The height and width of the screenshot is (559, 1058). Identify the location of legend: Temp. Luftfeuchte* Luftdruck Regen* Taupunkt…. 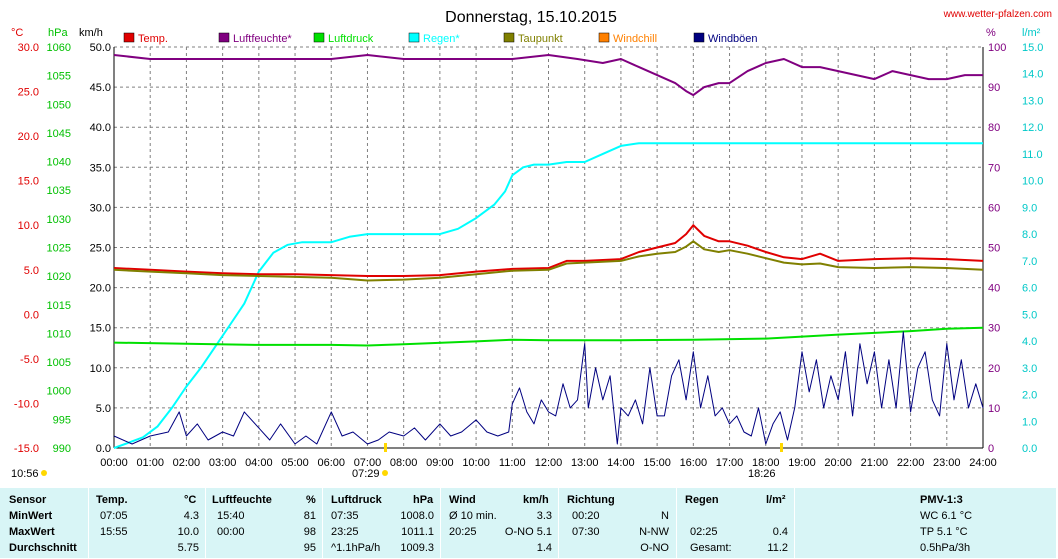
(440, 38).